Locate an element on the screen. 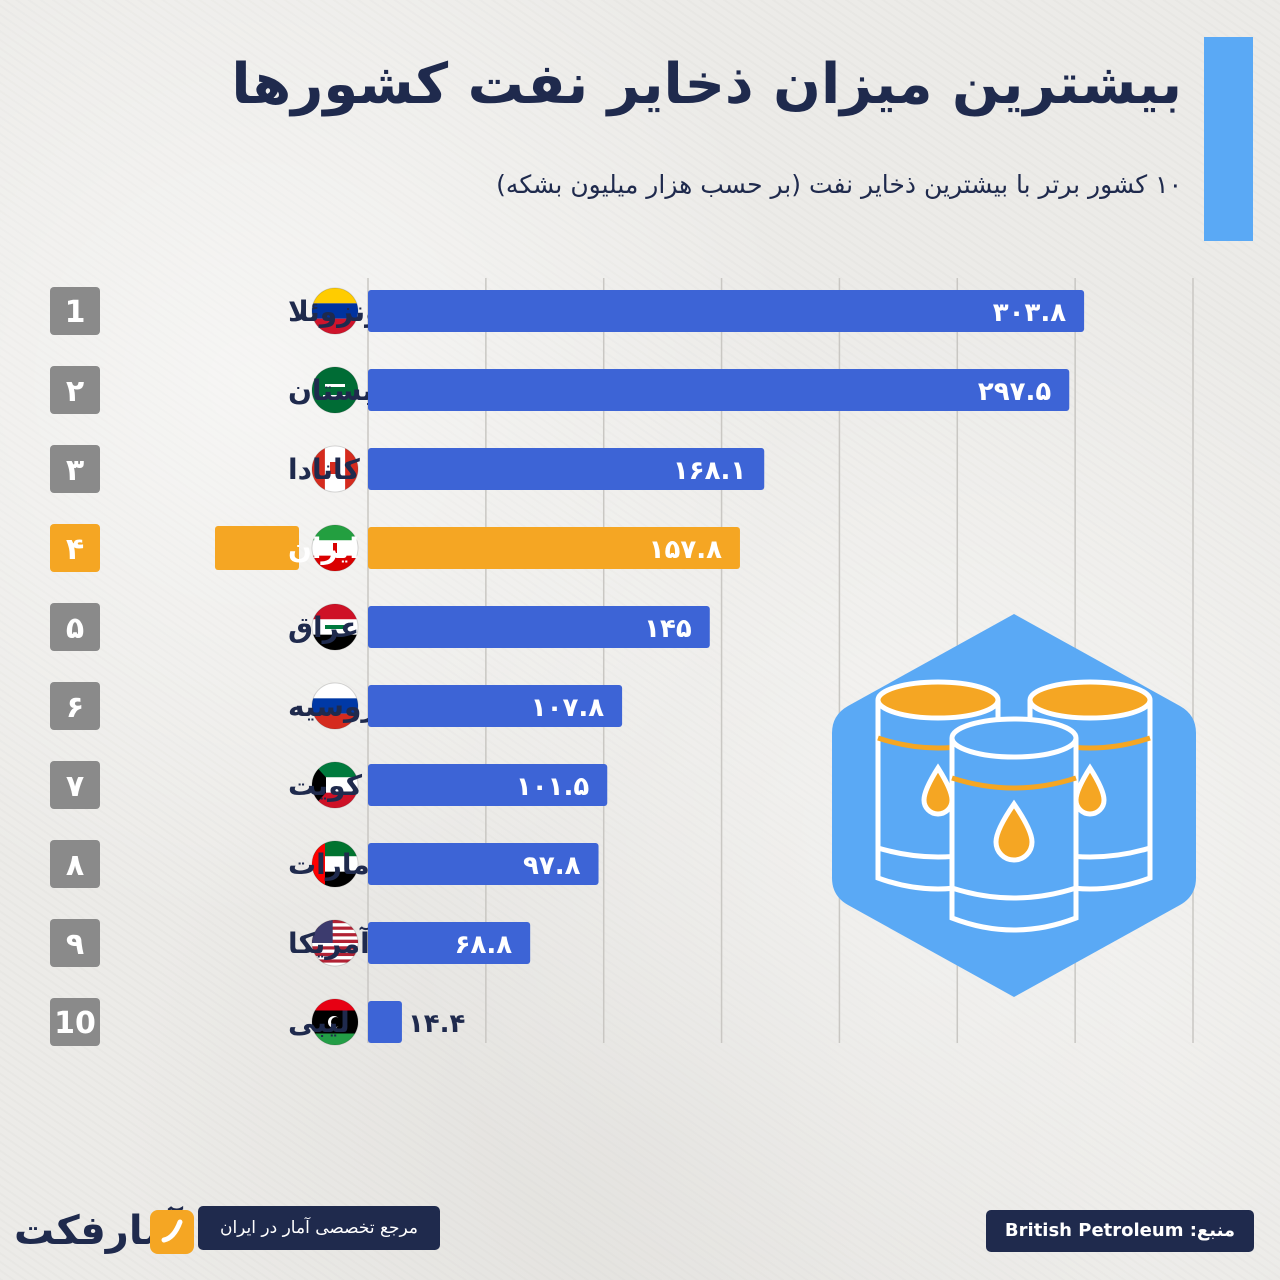  bar-value-label: ۱۵۷.۸ is located at coordinates (685, 550).